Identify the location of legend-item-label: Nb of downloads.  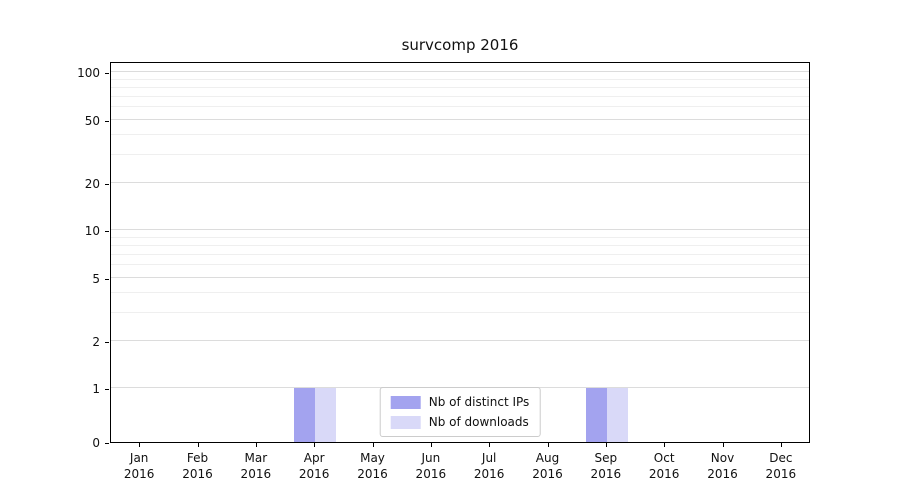
(478, 422).